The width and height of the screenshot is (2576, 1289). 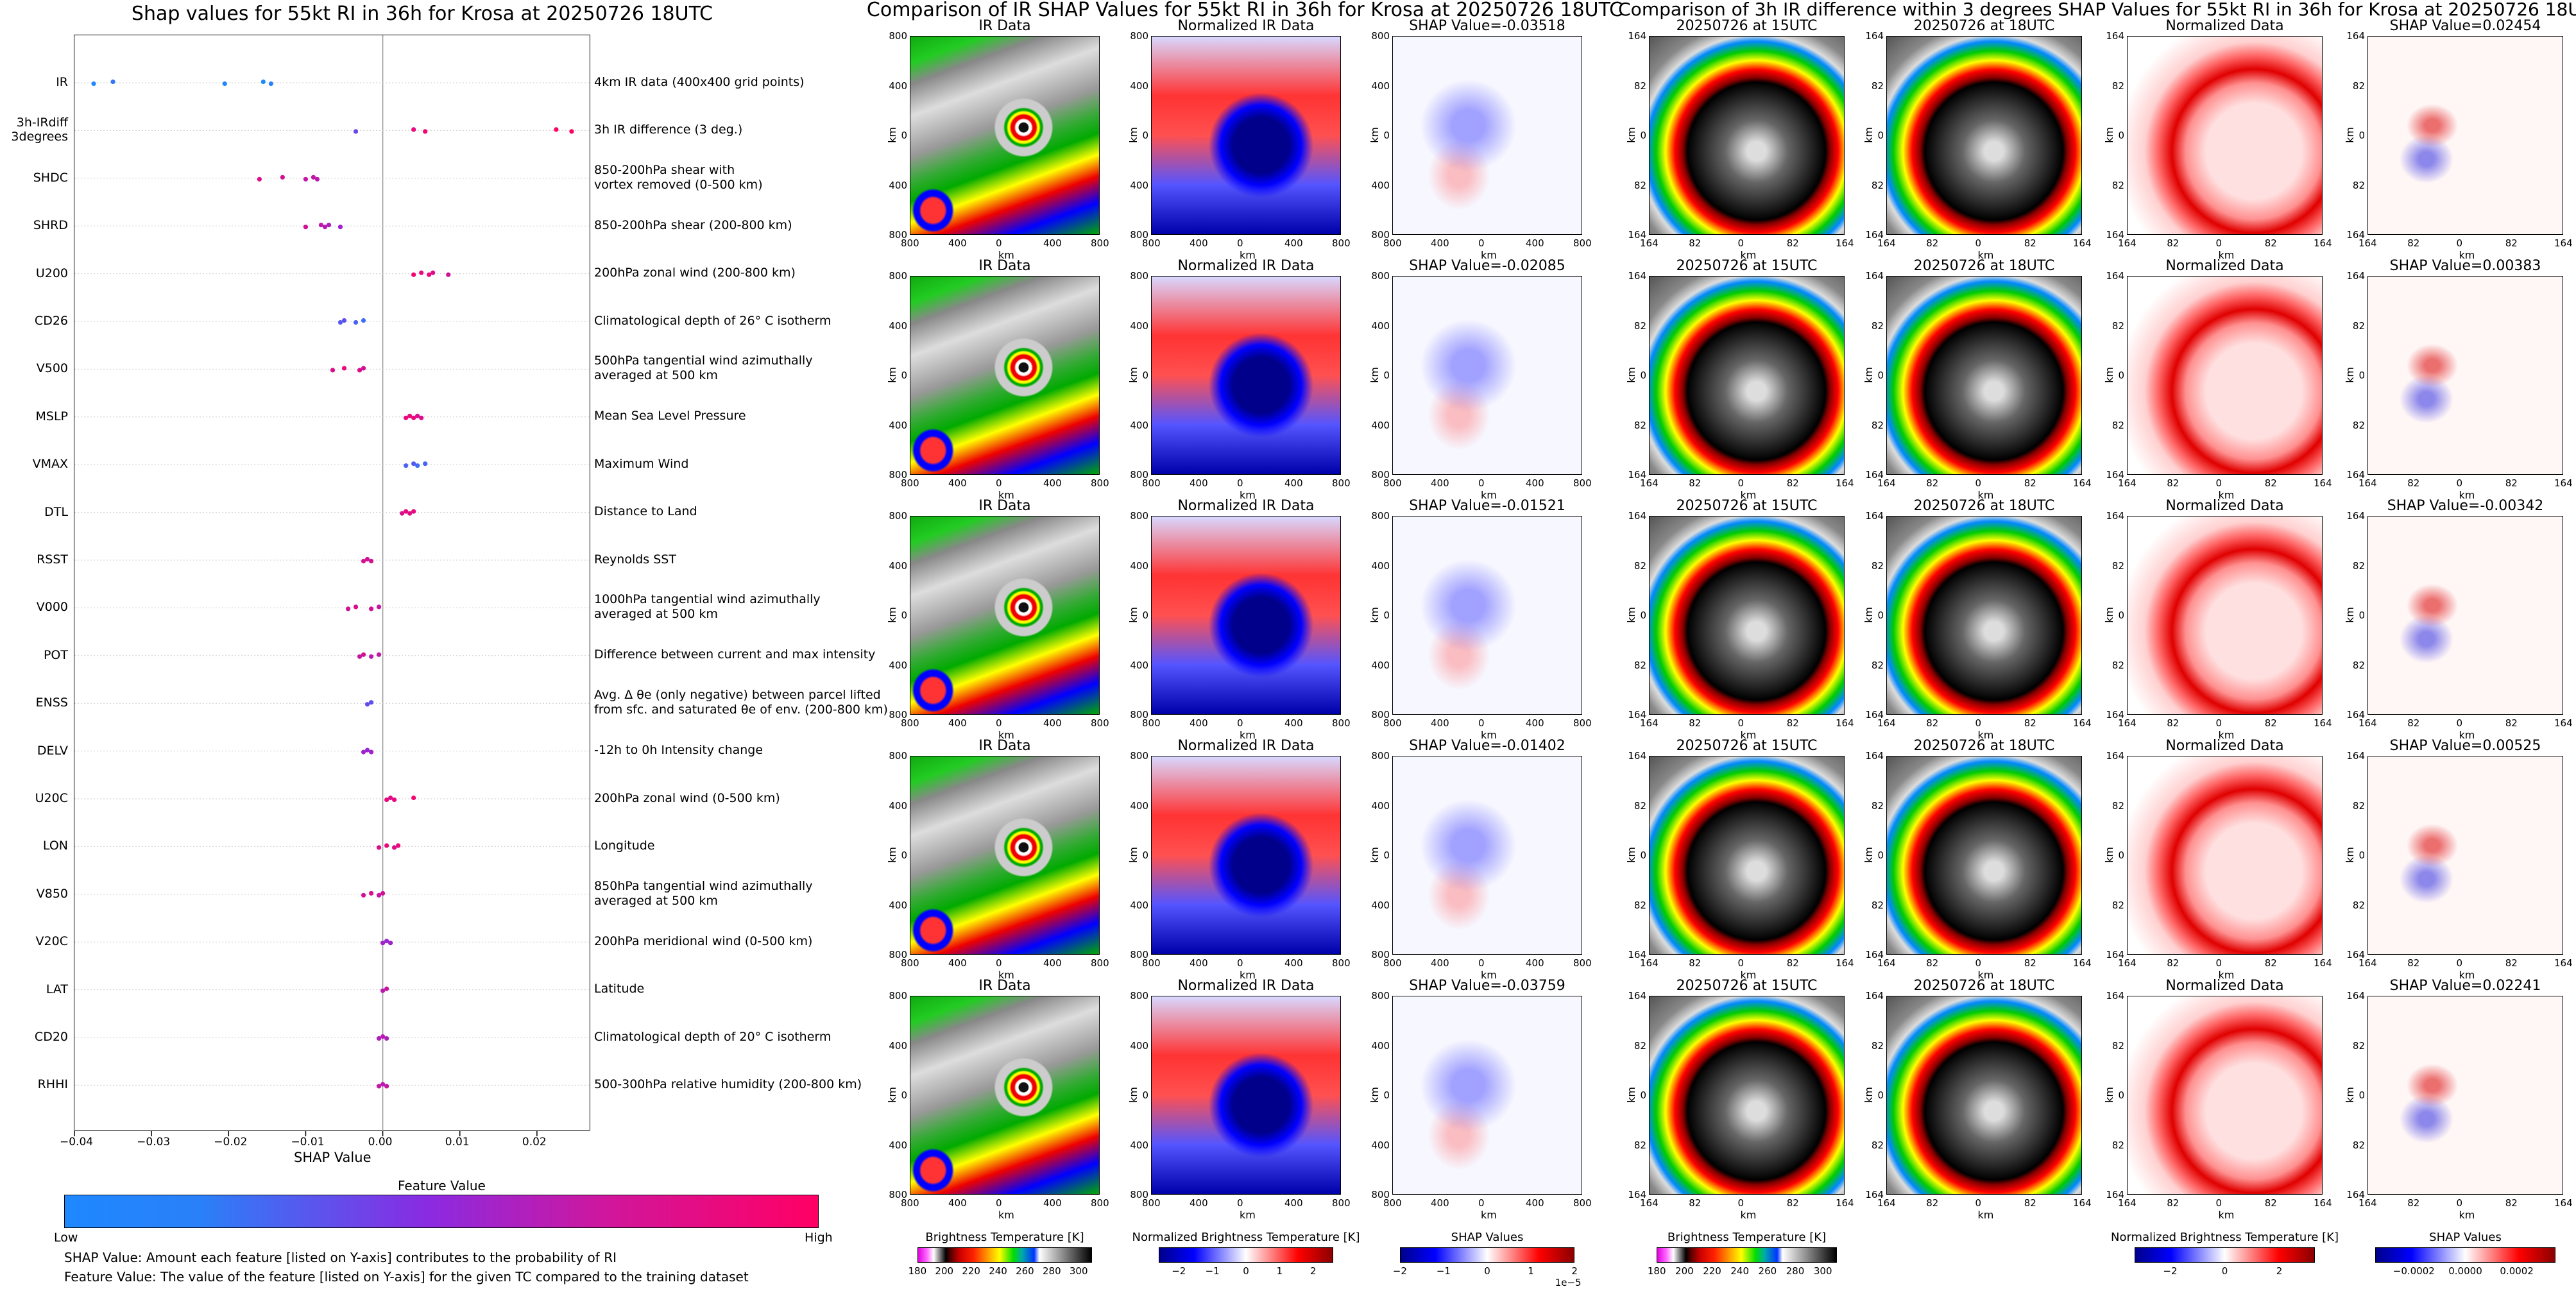 What do you see at coordinates (1747, 1237) in the screenshot?
I see `colorbar-label: Brightness Temperature [K]` at bounding box center [1747, 1237].